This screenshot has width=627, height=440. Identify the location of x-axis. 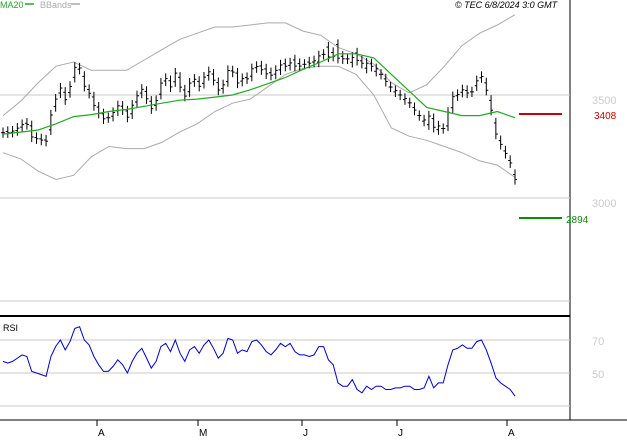
(302, 423).